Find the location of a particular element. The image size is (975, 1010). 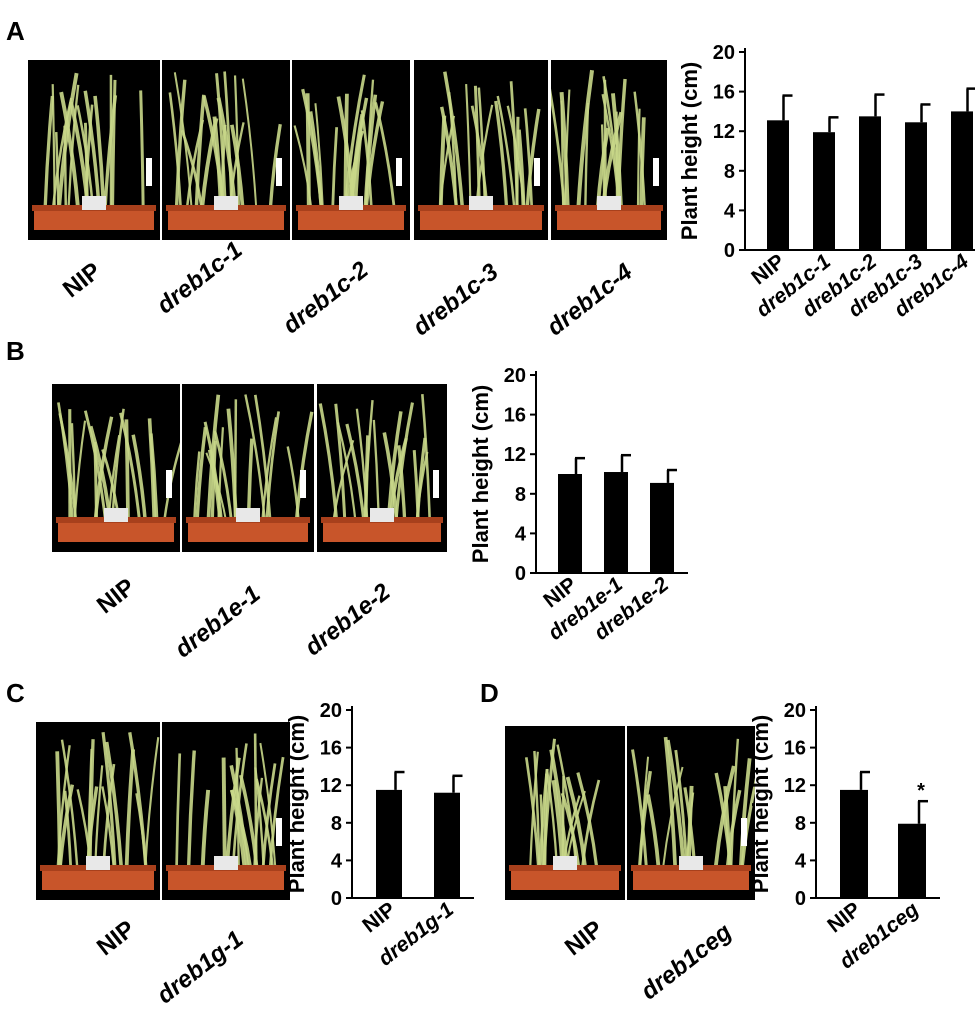

photo-label-c-2: dreb1g-1 is located at coordinates (200, 968).